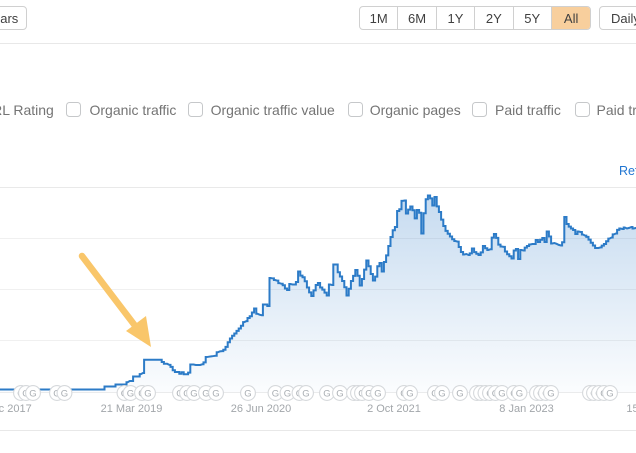 This screenshot has width=636, height=453. Describe the element at coordinates (132, 409) in the screenshot. I see `svg-text: 21 Mar 2019` at that location.